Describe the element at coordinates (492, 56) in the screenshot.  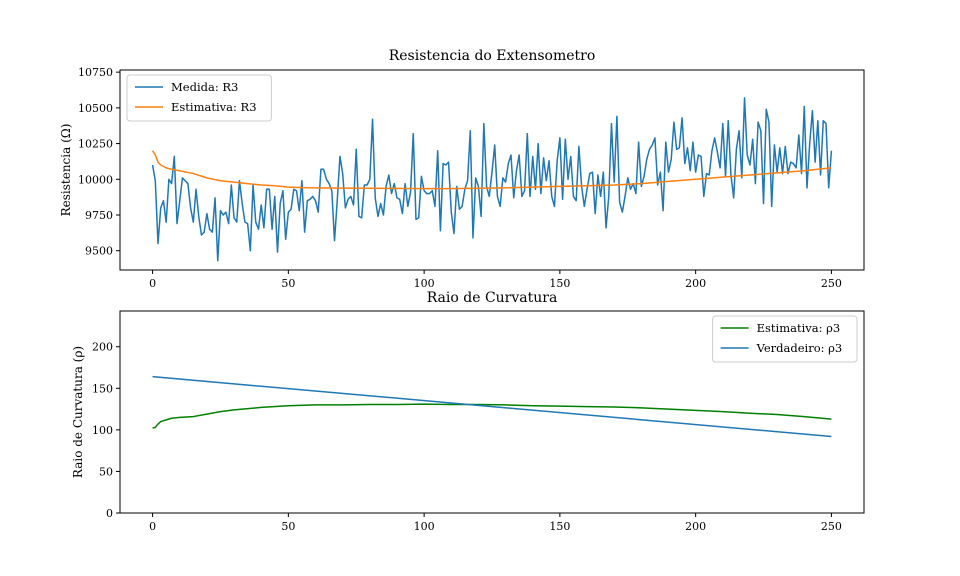
I see `chart-title: Resistencia do Extensometro` at that location.